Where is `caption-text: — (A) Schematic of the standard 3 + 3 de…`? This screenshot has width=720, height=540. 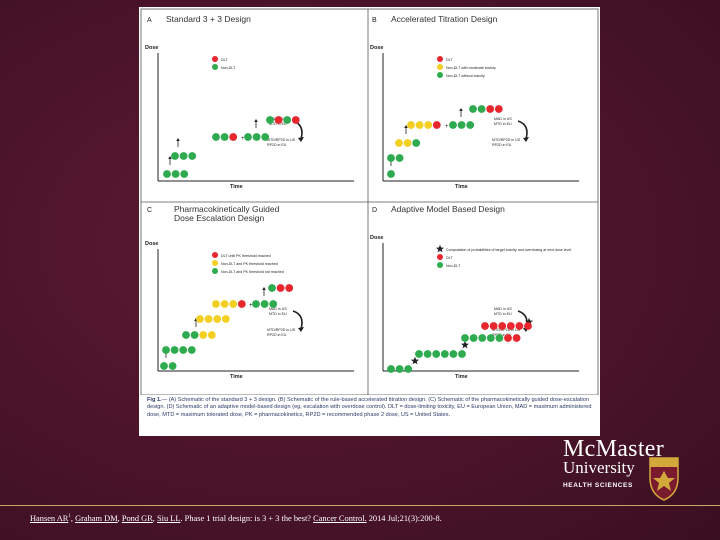 caption-text: — (A) Schematic of the standard 3 + 3 de… is located at coordinates (369, 407).